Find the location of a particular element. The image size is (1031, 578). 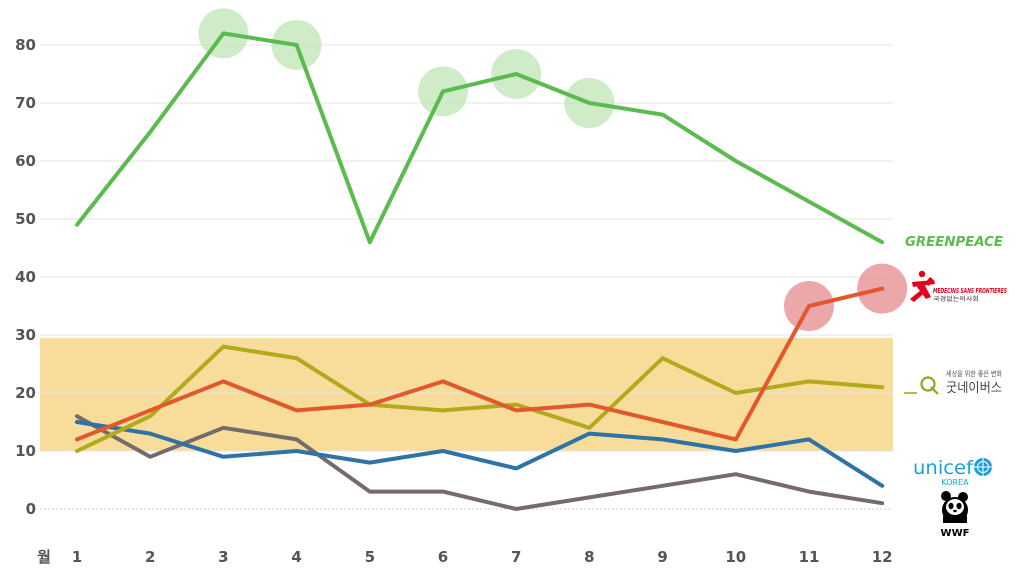

x-tick-9: 9 is located at coordinates (662, 557).